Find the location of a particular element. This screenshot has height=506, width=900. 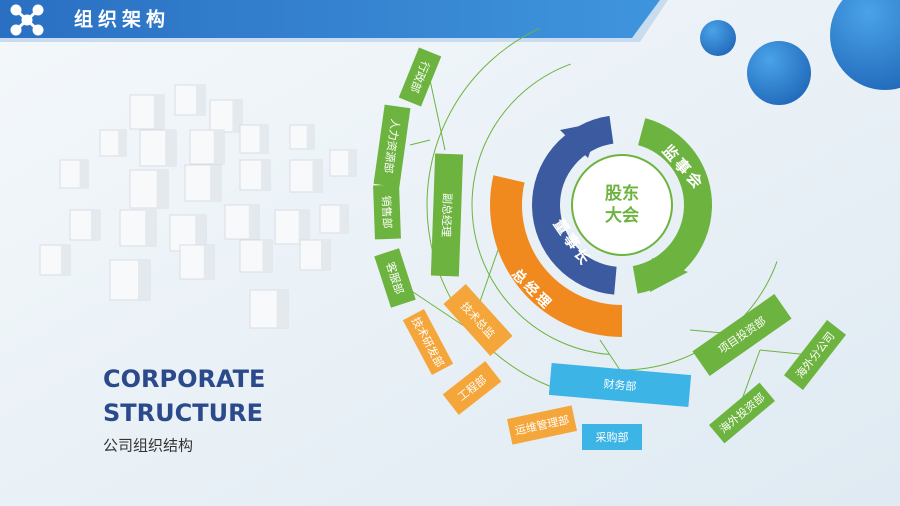

center-line: 大会 is located at coordinates (622, 215).